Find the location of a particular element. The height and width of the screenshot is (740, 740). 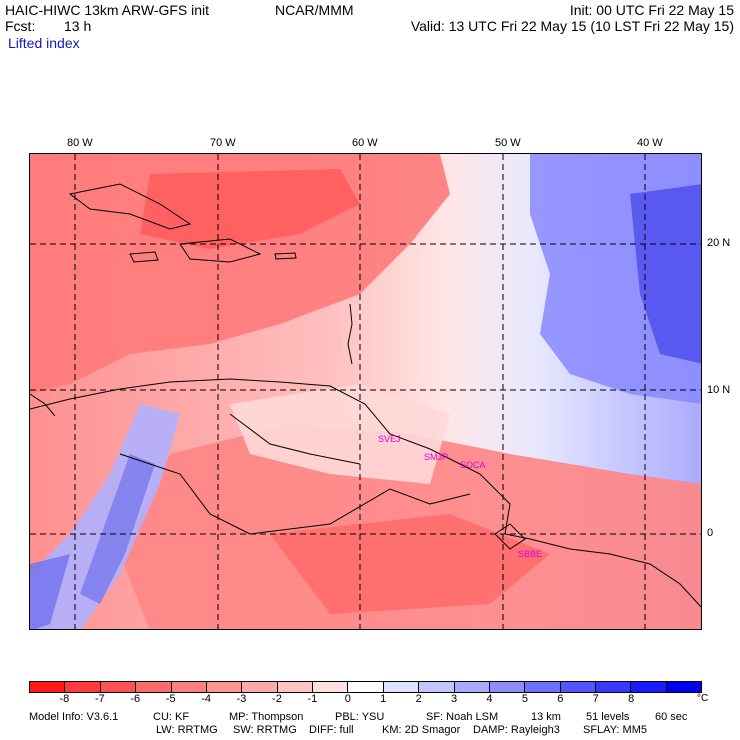

coast-jamaica is located at coordinates (144, 257).